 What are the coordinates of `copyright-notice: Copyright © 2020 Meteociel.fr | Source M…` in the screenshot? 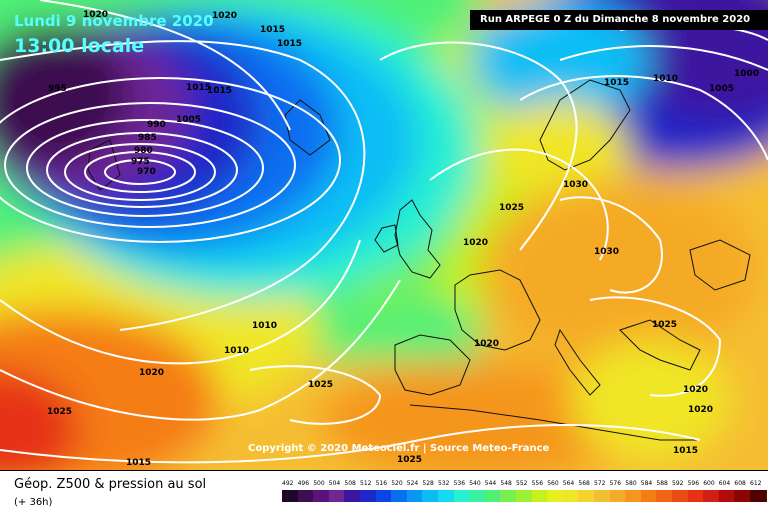 It's located at (399, 448).